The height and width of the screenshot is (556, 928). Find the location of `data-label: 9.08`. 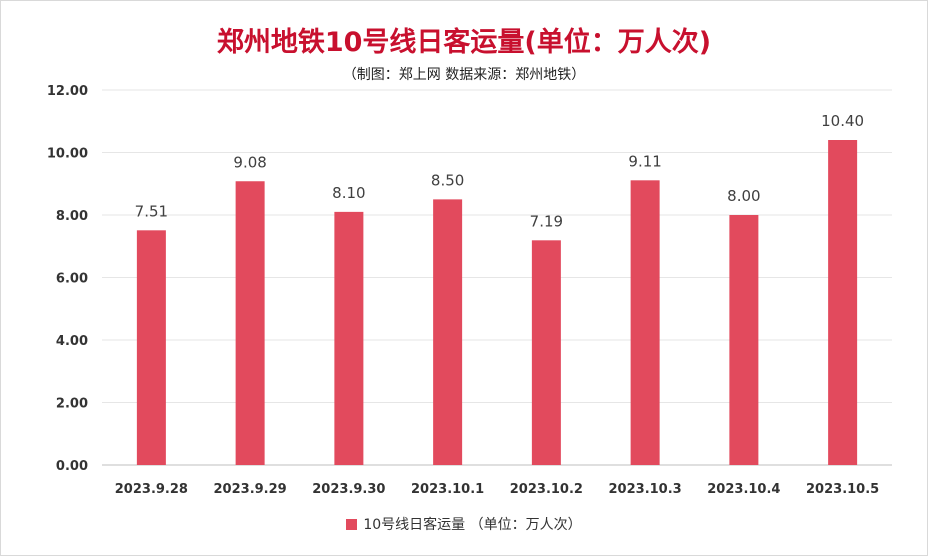

data-label: 9.08 is located at coordinates (249, 162).